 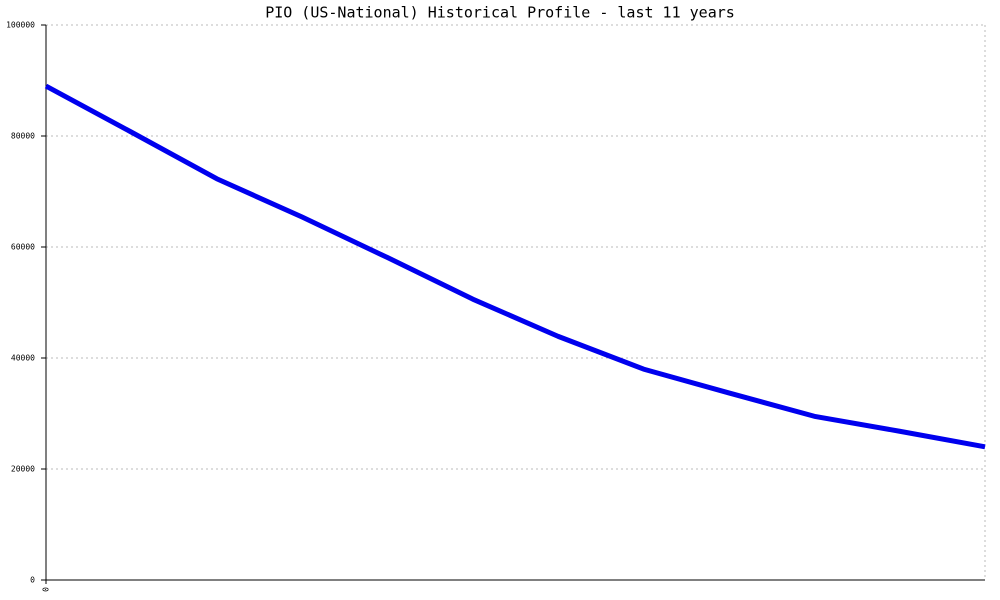 What do you see at coordinates (23, 136) in the screenshot?
I see `y-tick-label: 80000` at bounding box center [23, 136].